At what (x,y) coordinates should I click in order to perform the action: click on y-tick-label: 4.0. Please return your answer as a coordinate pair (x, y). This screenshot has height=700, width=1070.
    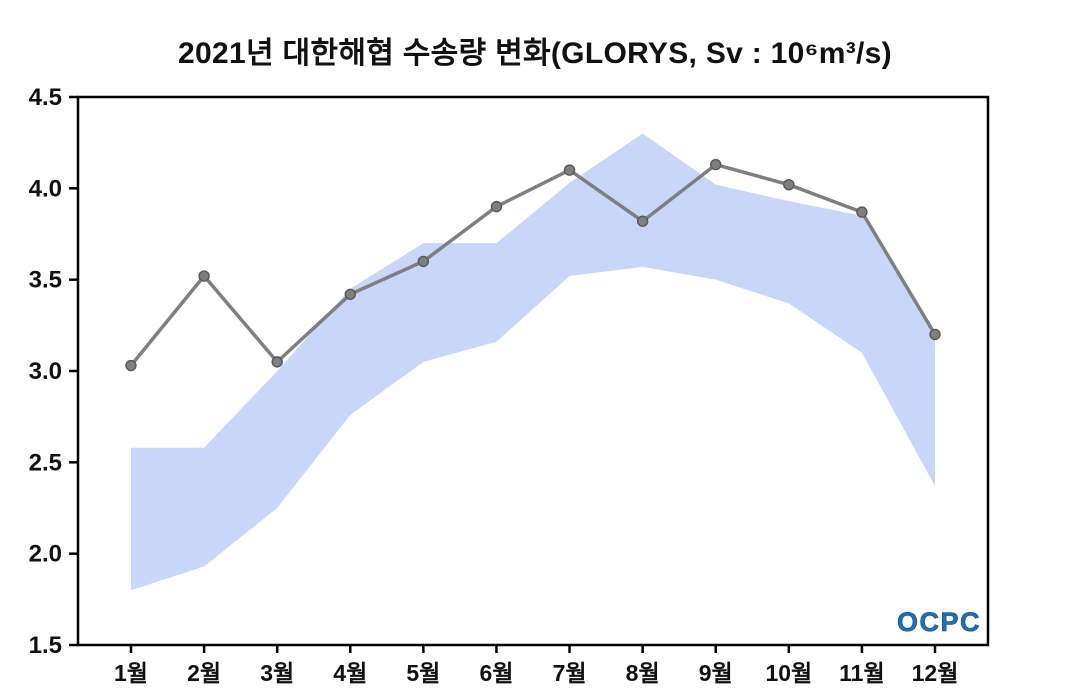
    Looking at the image, I should click on (45, 188).